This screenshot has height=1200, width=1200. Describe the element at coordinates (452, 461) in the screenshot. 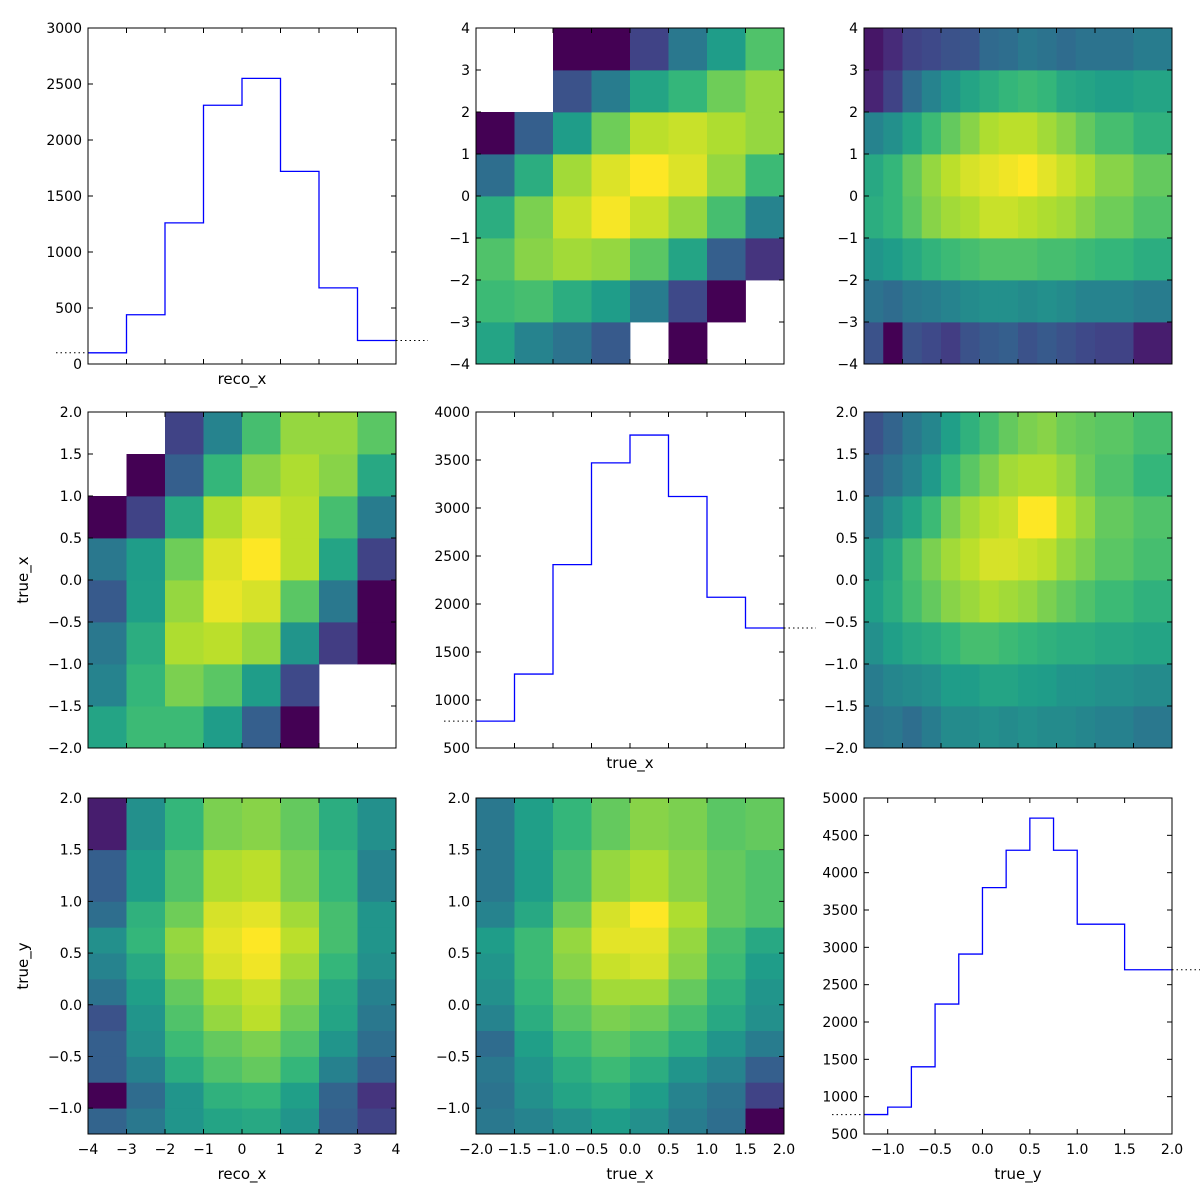

I see `y-tick-label: 3500` at that location.